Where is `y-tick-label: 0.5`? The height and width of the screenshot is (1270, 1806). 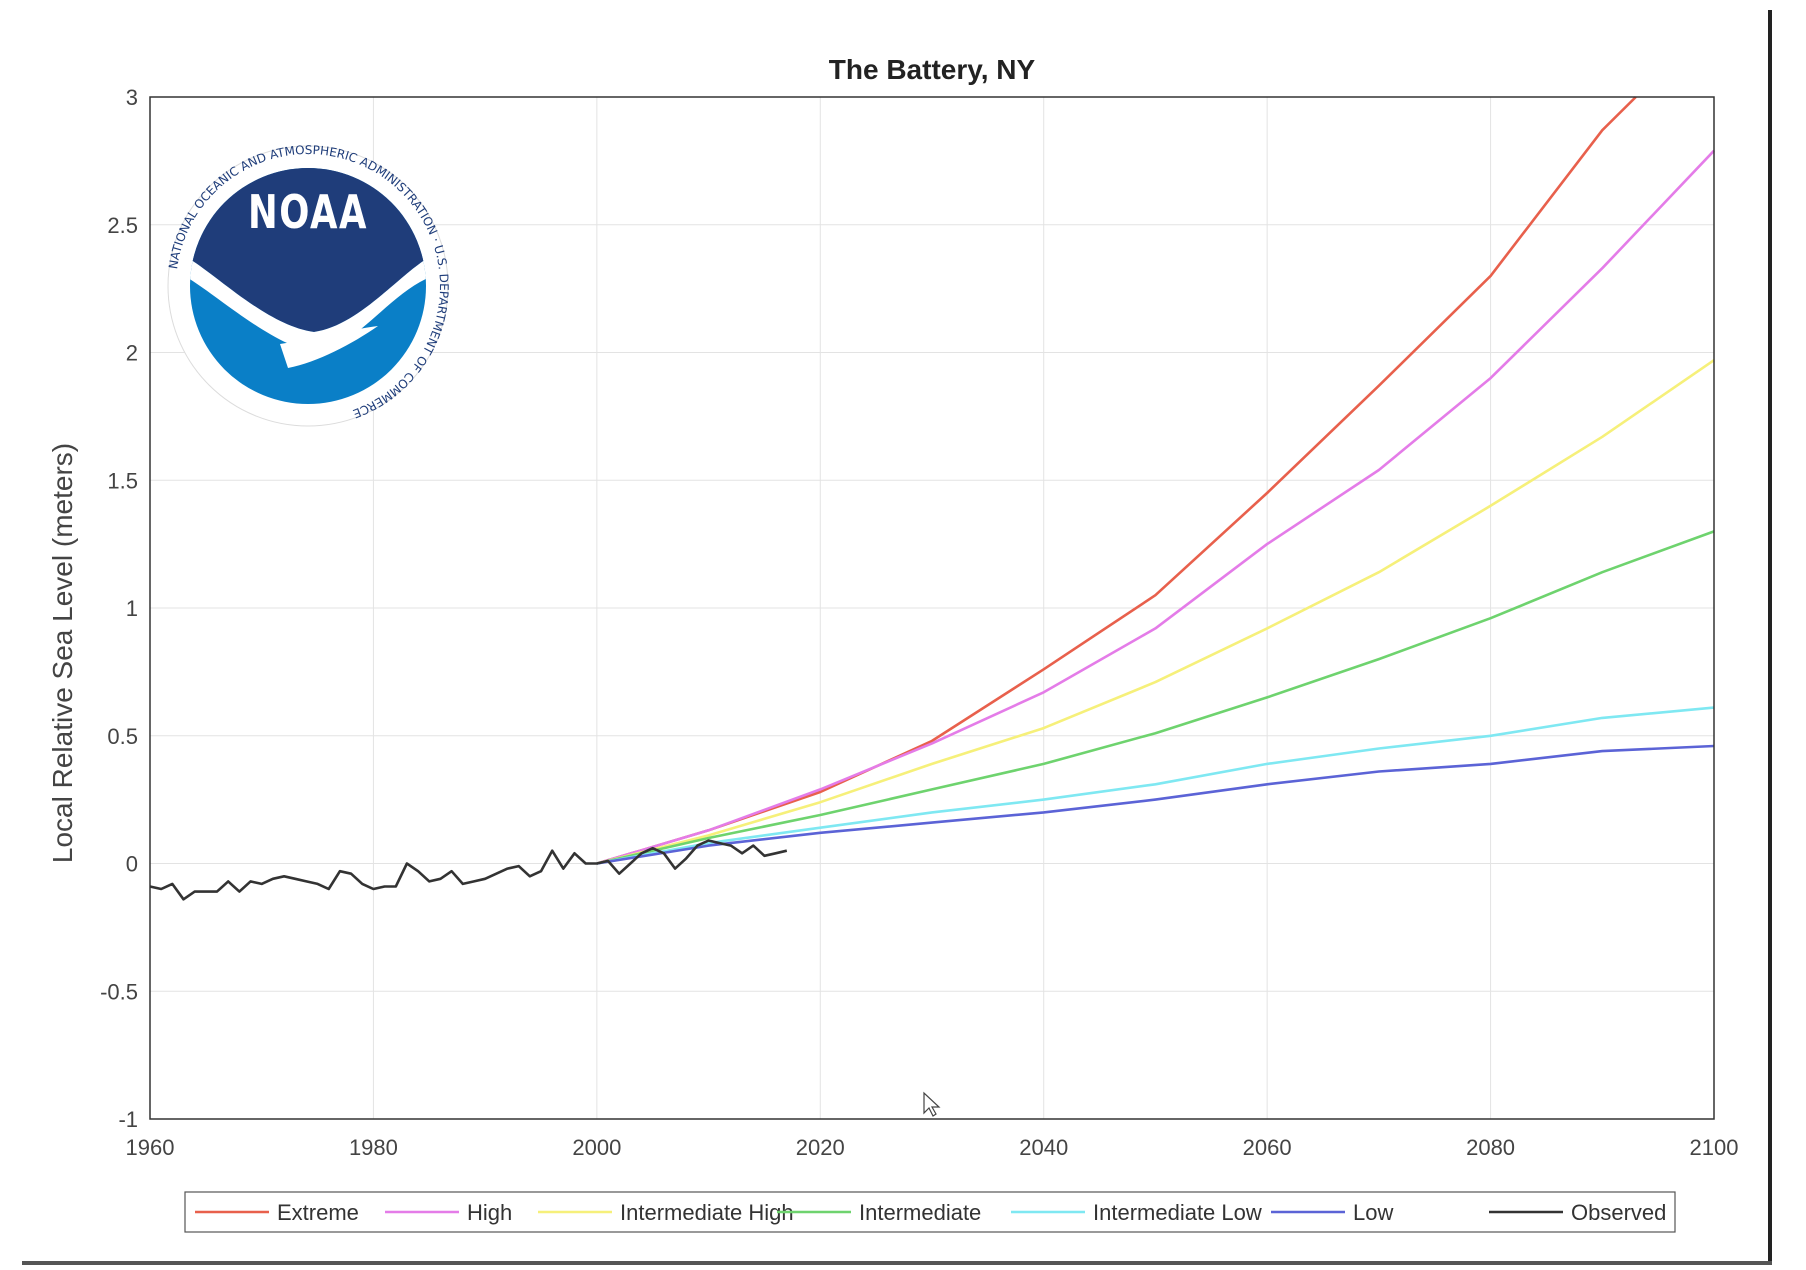
y-tick-label: 0.5 is located at coordinates (122, 736).